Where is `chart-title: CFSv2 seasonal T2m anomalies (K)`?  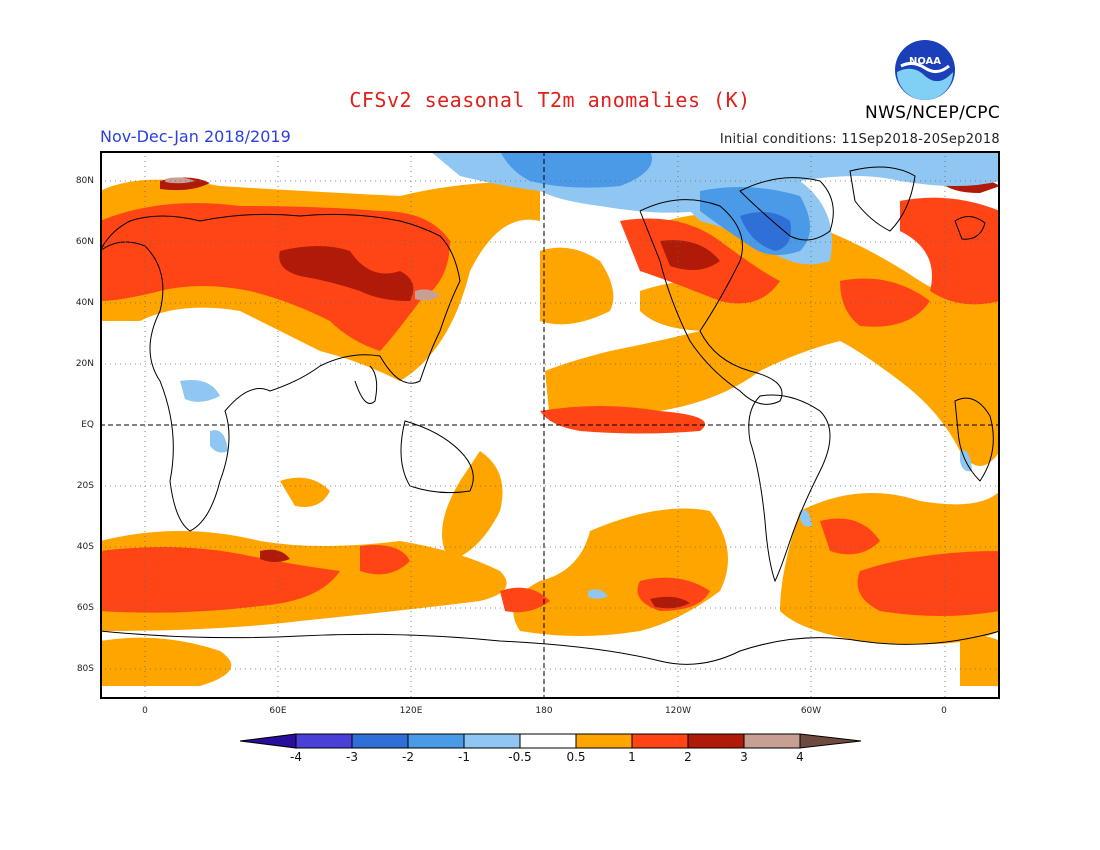 chart-title: CFSv2 seasonal T2m anomalies (K) is located at coordinates (550, 100).